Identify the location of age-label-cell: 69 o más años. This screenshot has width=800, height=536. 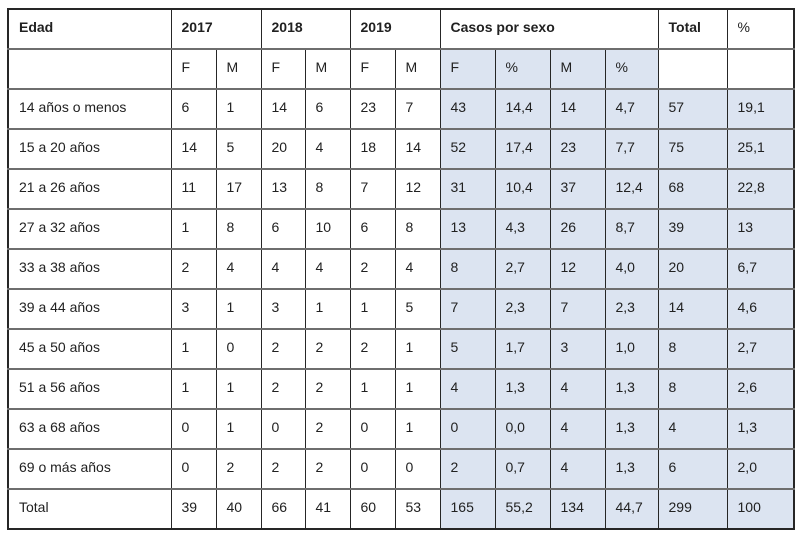
(89, 469).